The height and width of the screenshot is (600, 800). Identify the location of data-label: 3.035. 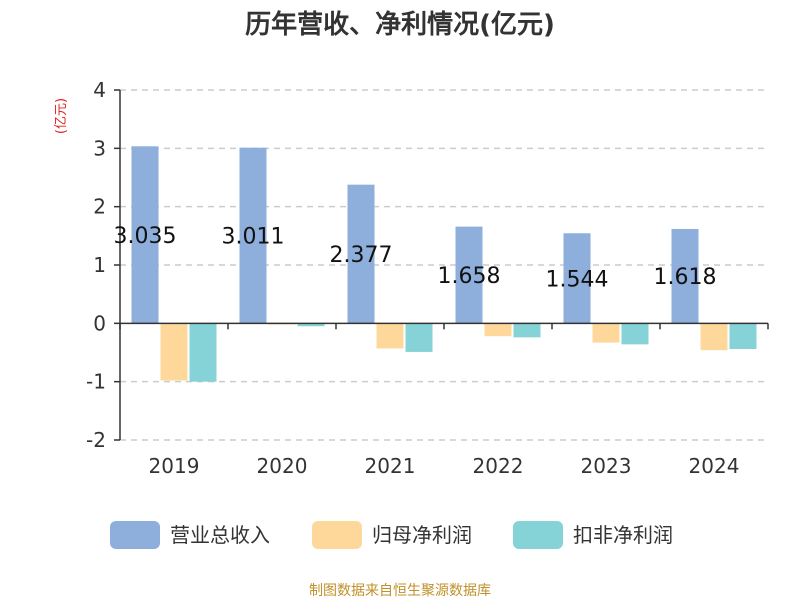
(145, 236).